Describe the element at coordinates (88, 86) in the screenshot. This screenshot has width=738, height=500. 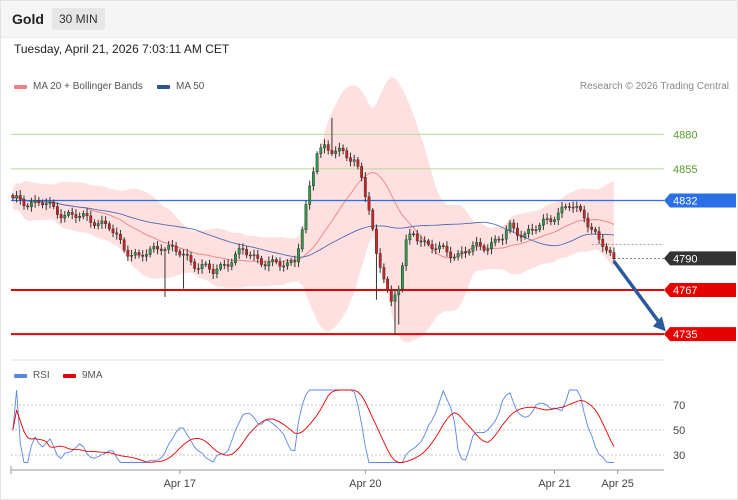
I see `bb-label: MA 20 + Bollinger Bands` at that location.